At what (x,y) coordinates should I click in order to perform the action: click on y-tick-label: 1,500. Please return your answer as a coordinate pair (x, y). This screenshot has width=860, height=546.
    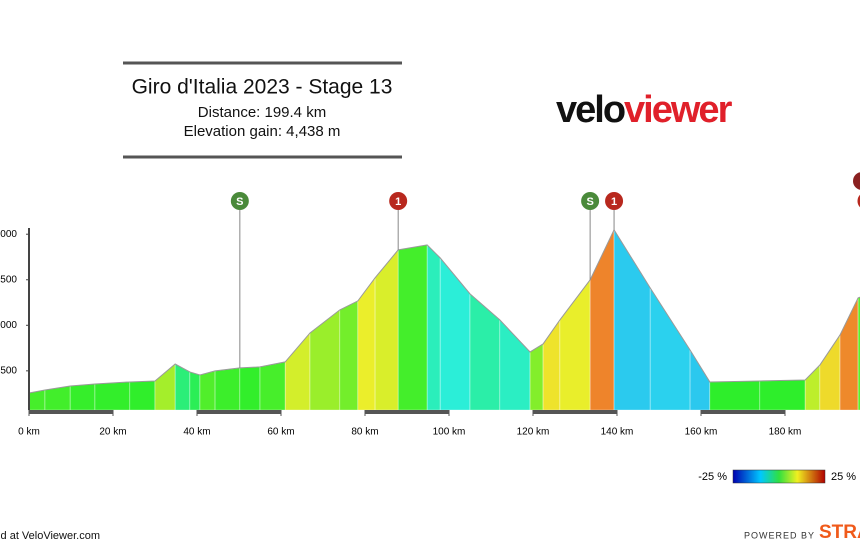
    Looking at the image, I should click on (8, 279).